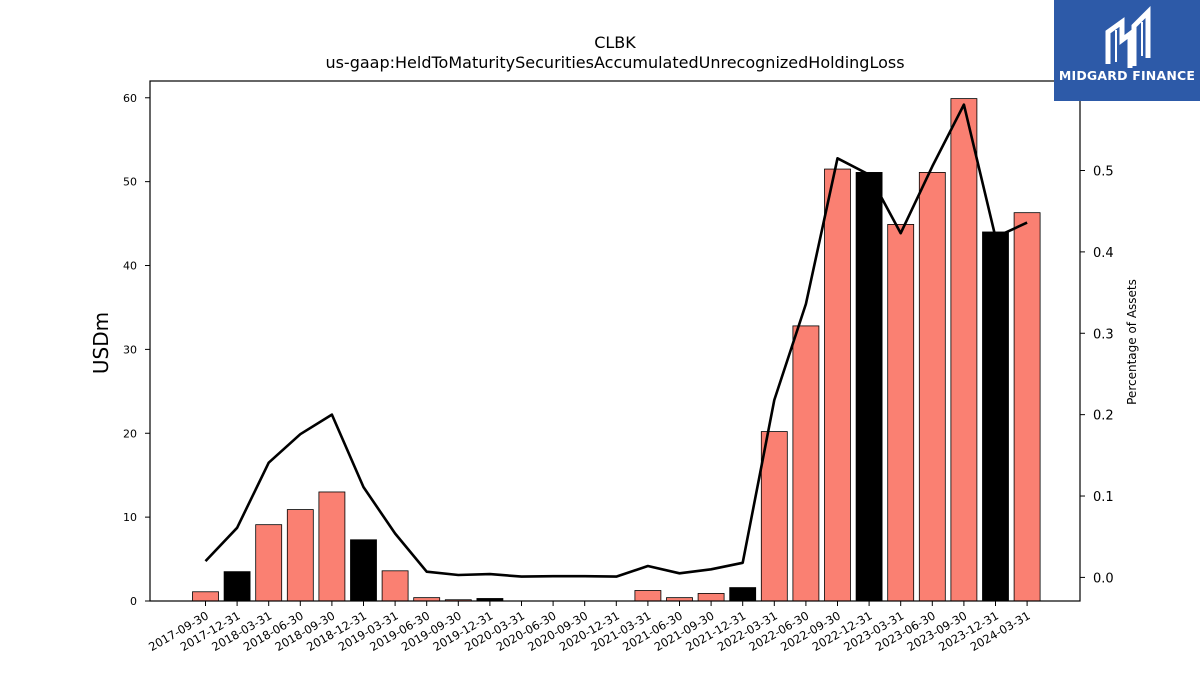  Describe the element at coordinates (101, 343) in the screenshot. I see `y-axis-label: USDm` at that location.